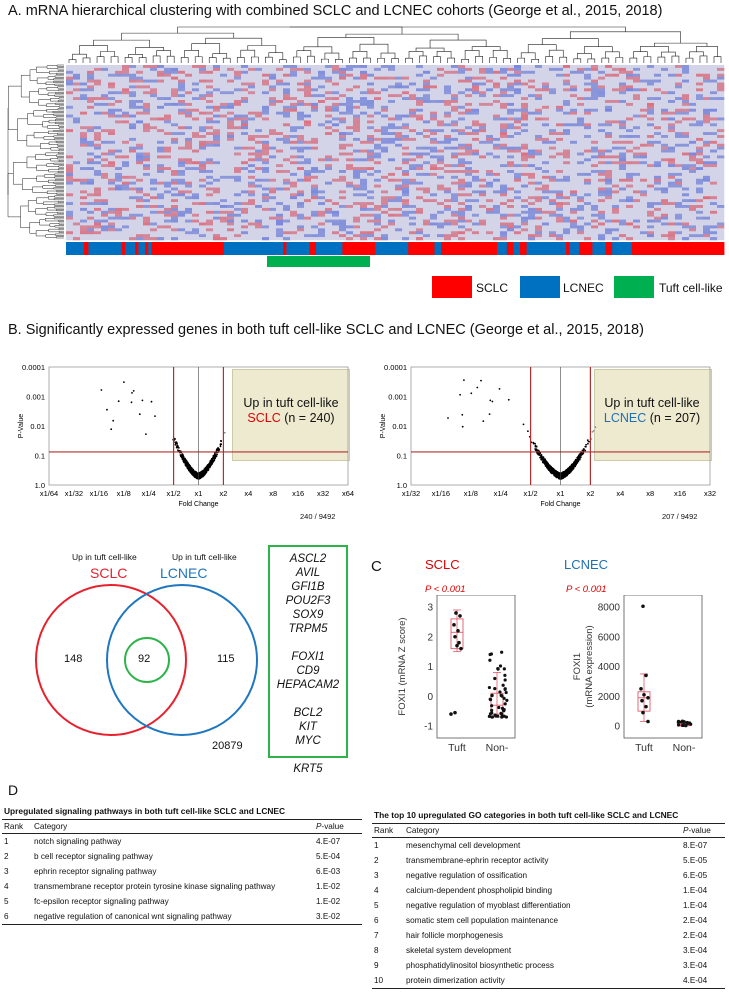 The image size is (729, 996). Describe the element at coordinates (184, 573) in the screenshot. I see `venn-right-name: LCNEC` at that location.